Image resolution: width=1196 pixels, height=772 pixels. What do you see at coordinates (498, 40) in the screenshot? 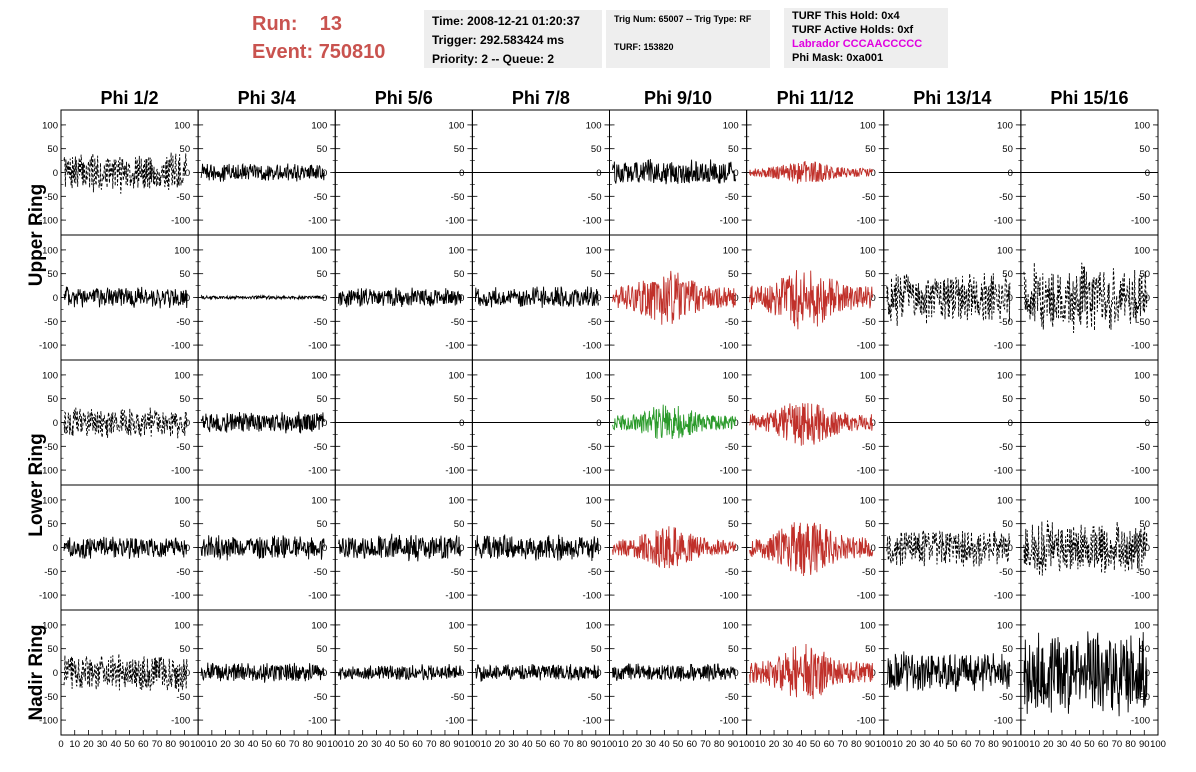
I see `trigger-text: Trigger: 292.583424 ms` at bounding box center [498, 40].